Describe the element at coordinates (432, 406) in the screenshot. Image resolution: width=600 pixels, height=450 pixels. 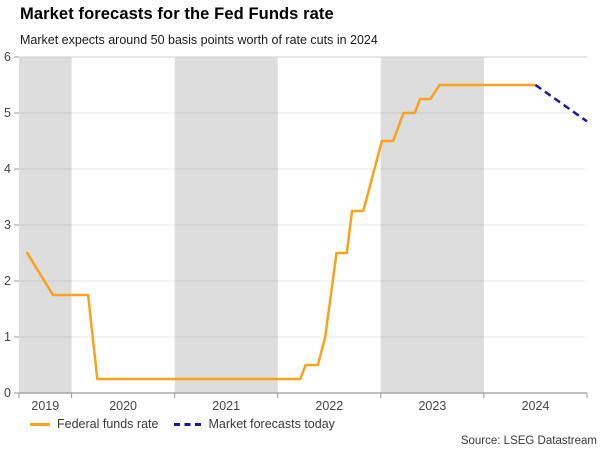
I see `x-tick-label: 2023` at that location.